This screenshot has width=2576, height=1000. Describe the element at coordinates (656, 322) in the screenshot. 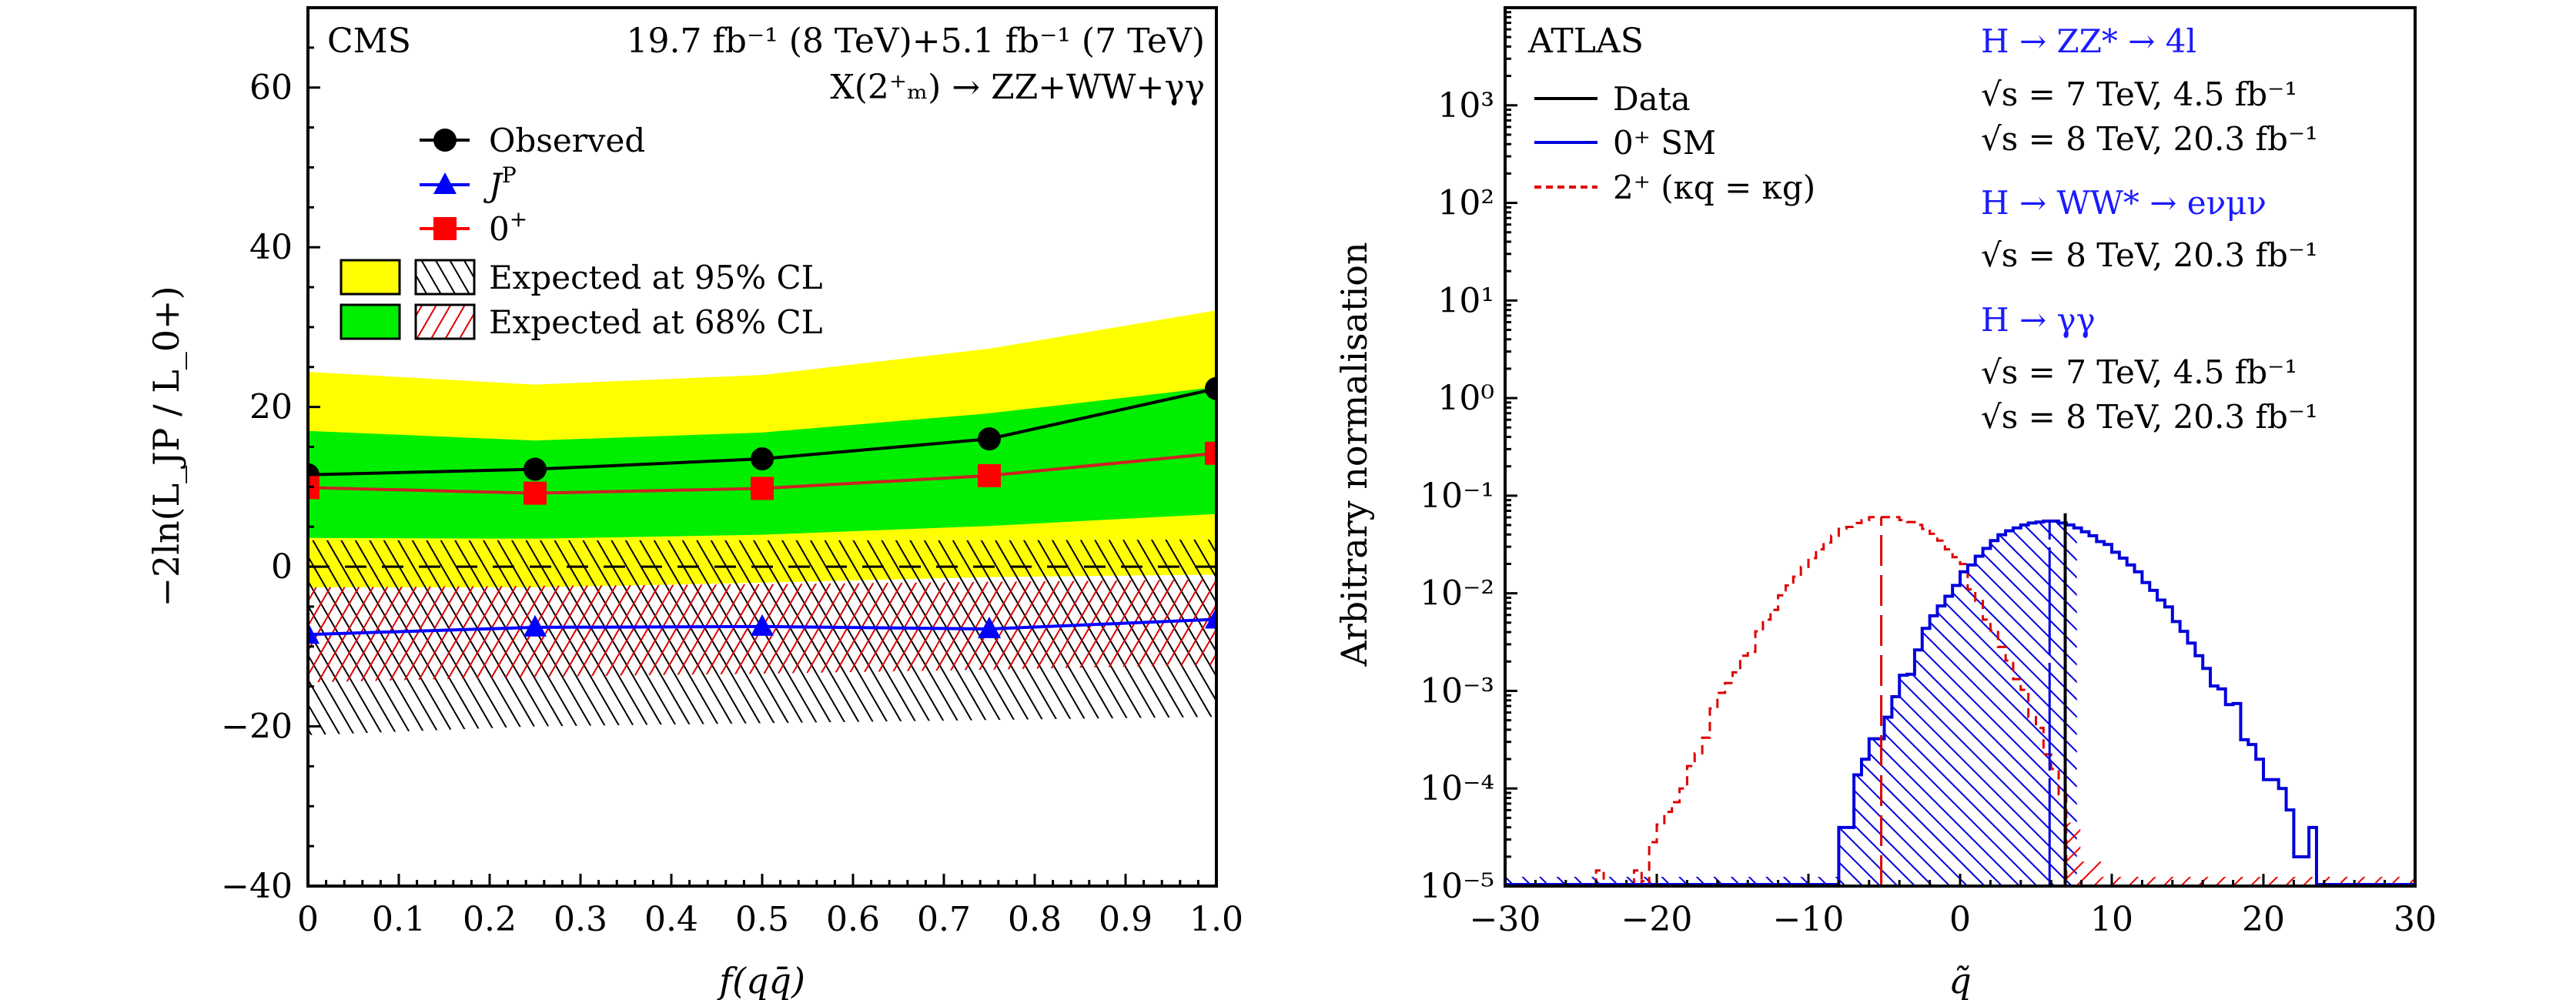

I see `legend-label: Expected at 68% CL` at that location.